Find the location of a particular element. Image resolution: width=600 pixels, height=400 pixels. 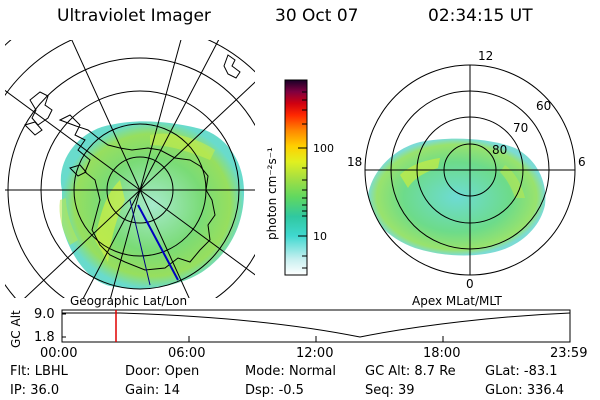

info-seq: Seq: 39 is located at coordinates (390, 390).